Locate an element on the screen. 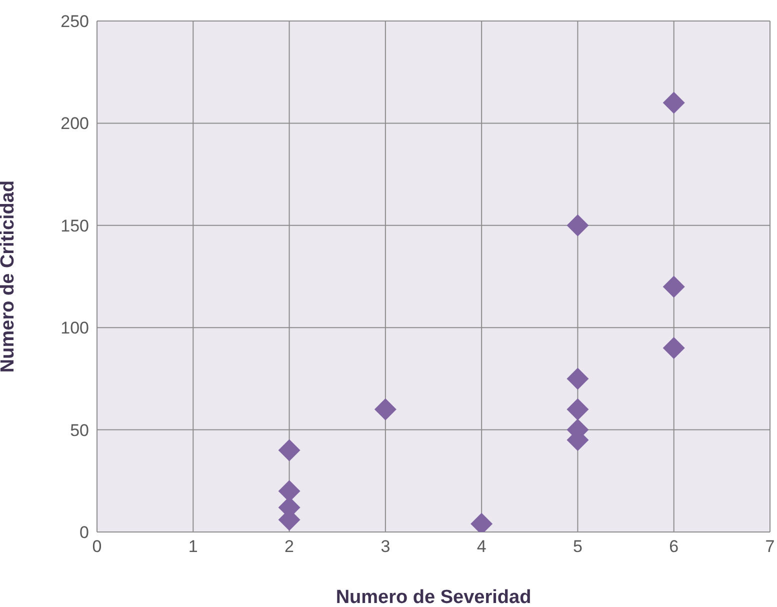 The height and width of the screenshot is (607, 777). y-tick-label: 0 is located at coordinates (84, 532).